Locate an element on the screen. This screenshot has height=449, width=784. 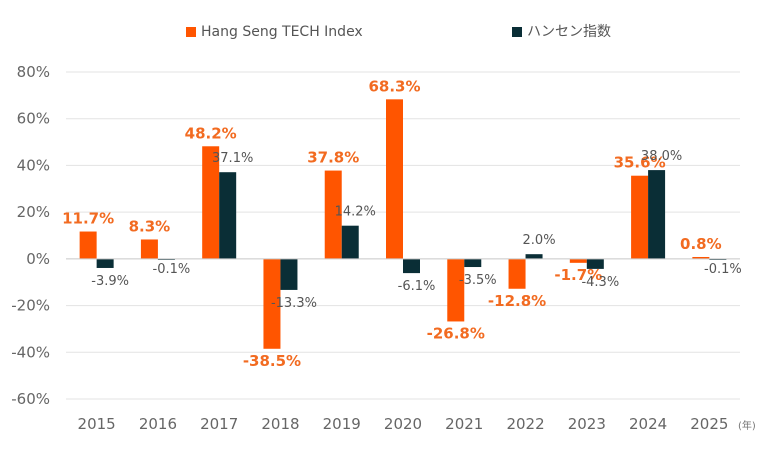
data-label-hang-seng-tech-2017: 48.2% is located at coordinates (211, 133).